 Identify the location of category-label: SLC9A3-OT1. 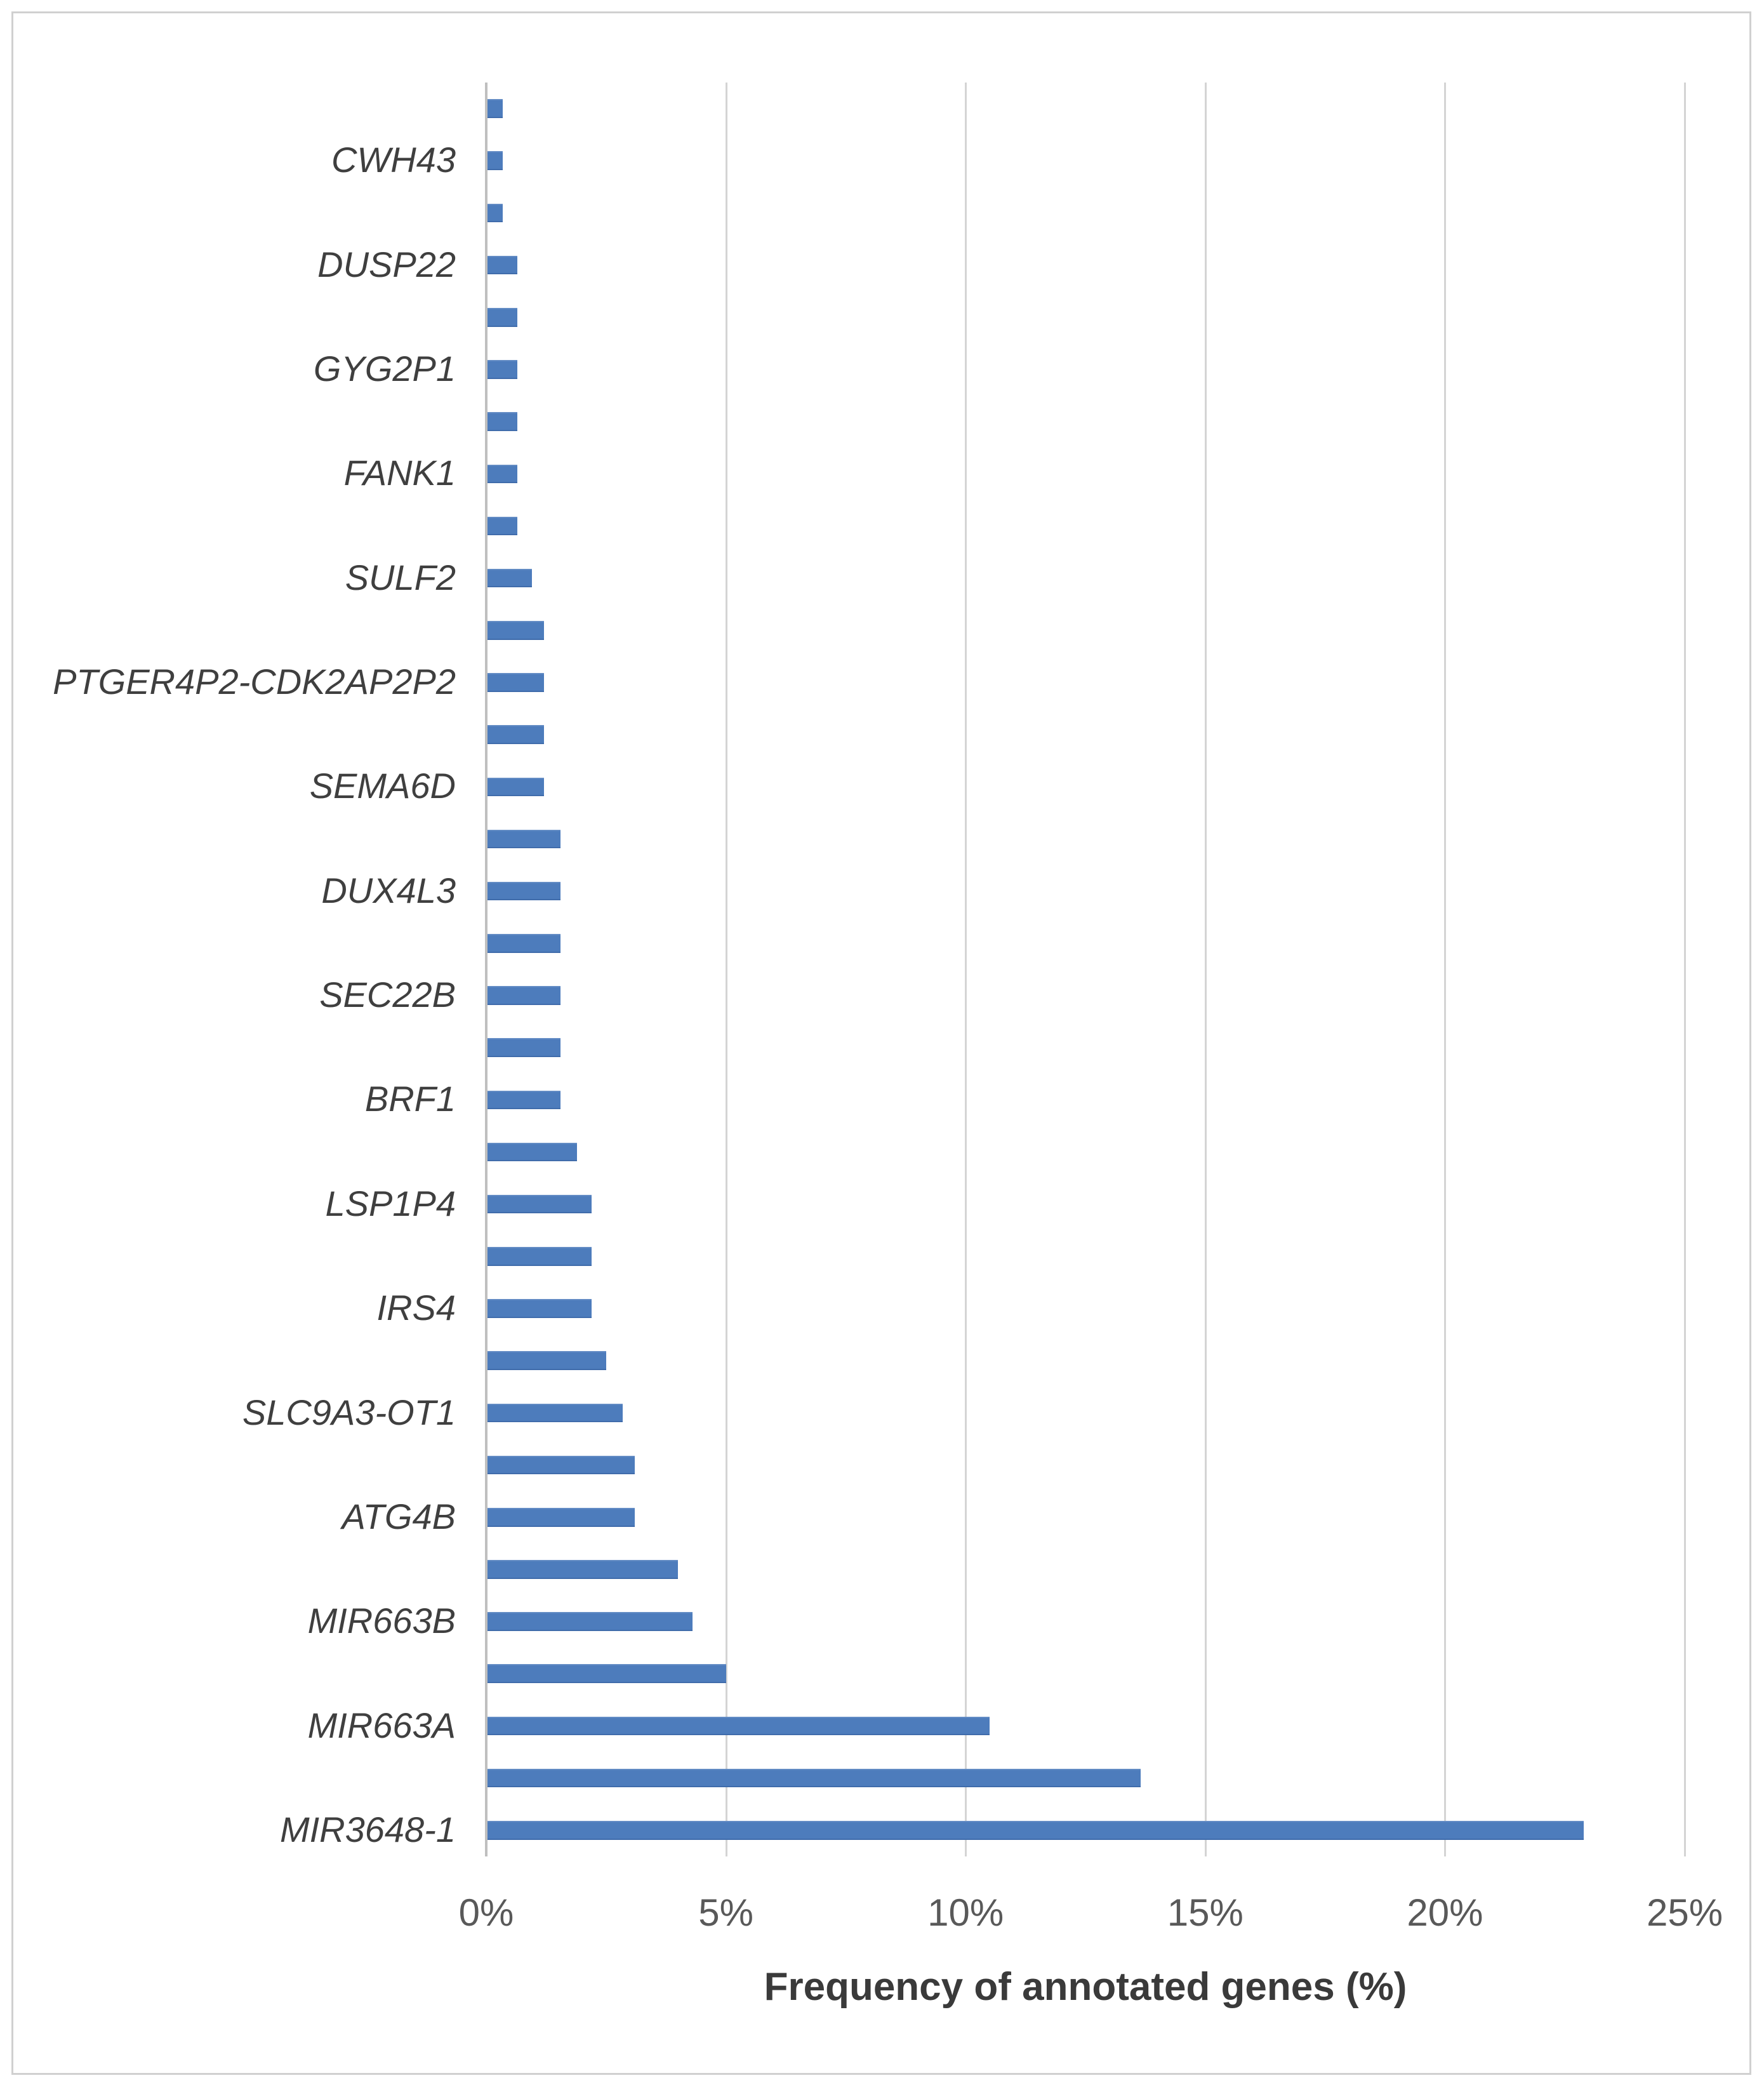
(349, 1412).